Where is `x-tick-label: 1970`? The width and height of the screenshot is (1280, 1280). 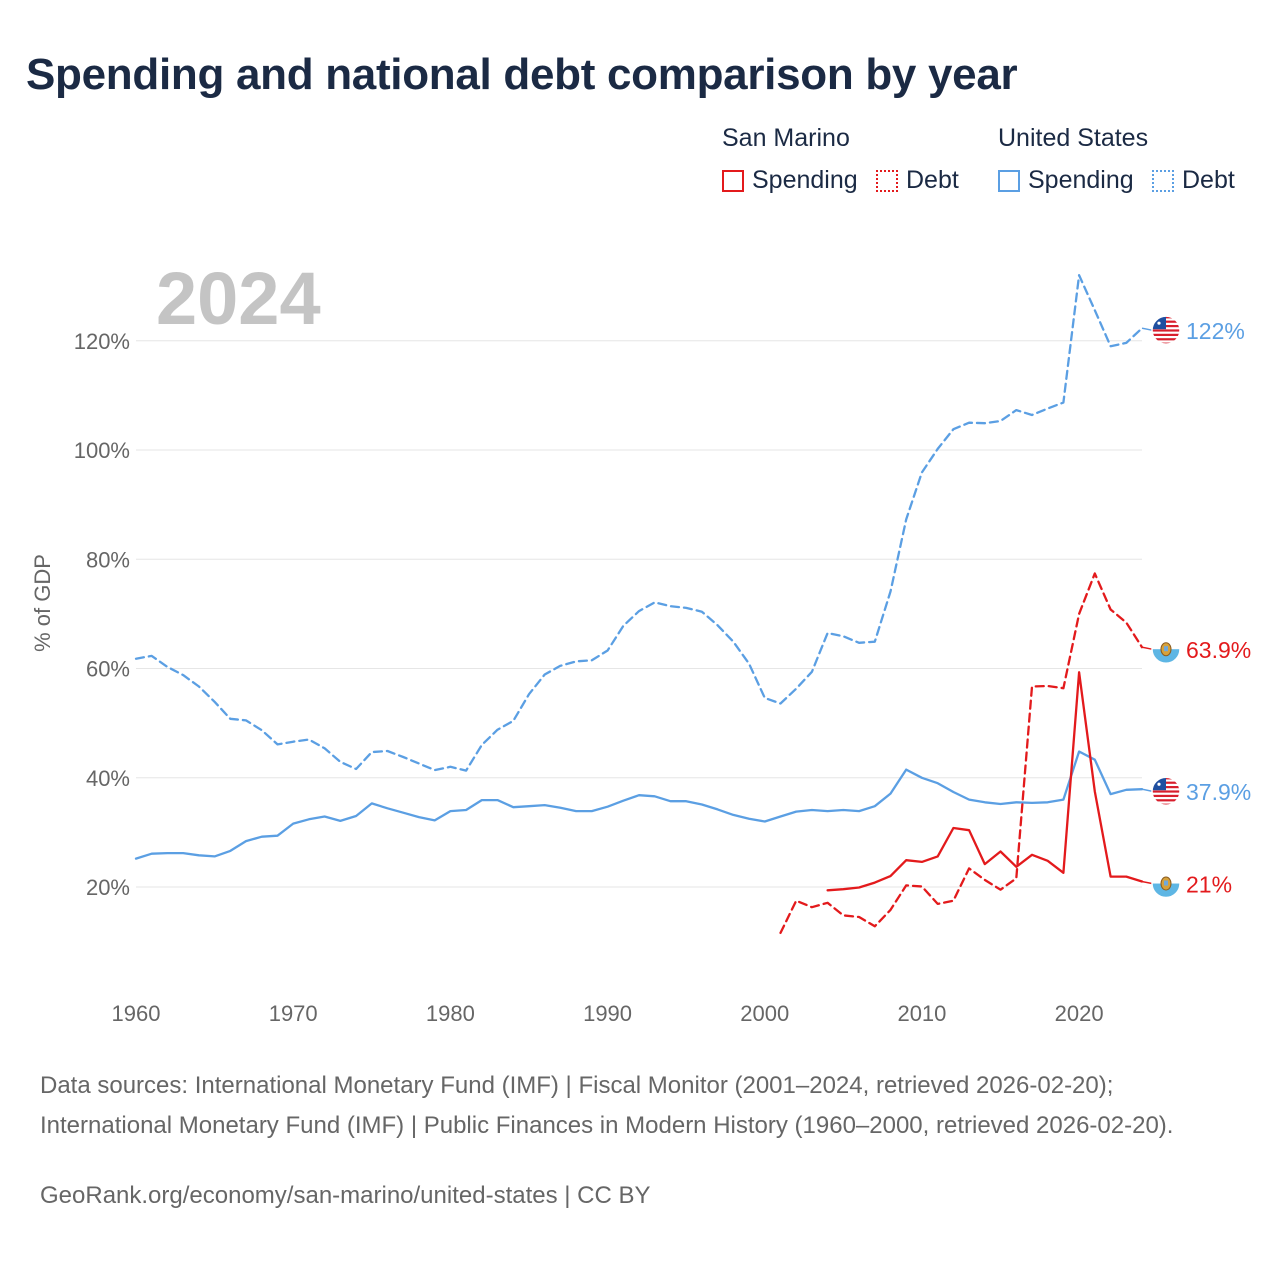 x-tick-label: 1970 is located at coordinates (293, 1013).